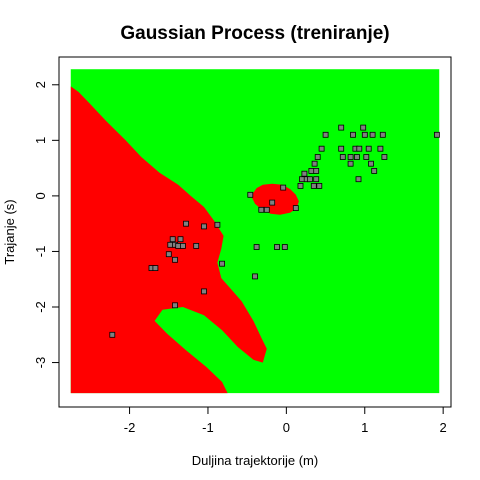 The height and width of the screenshot is (480, 480). I want to click on x-tick-label: -1, so click(208, 427).